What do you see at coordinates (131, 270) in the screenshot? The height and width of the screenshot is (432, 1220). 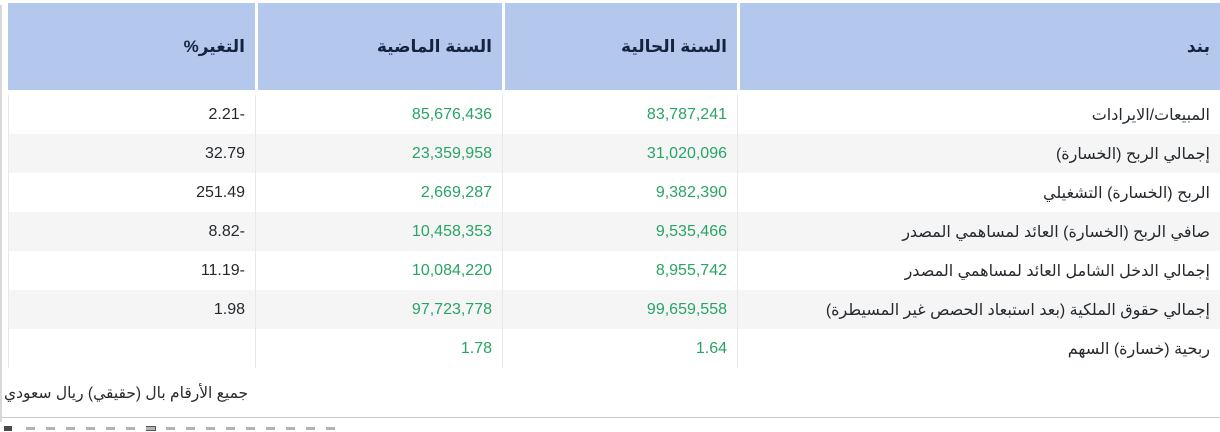 I see `cell-change-pct: 11.19-` at bounding box center [131, 270].